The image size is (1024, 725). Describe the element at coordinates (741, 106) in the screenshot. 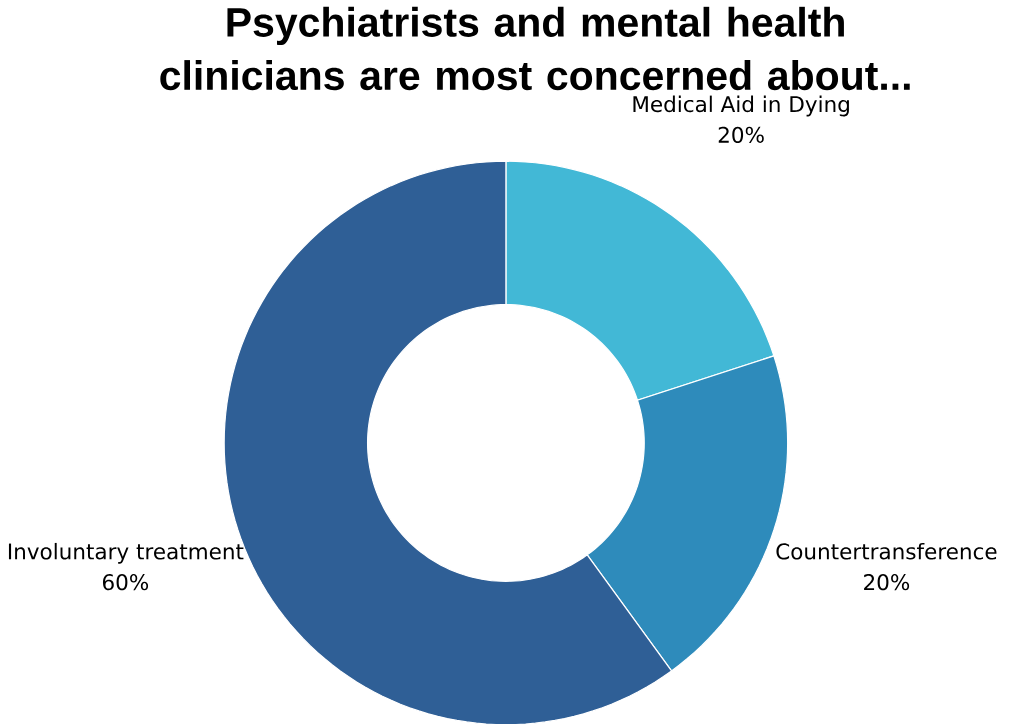

I see `slice-label: Medical Aid in Dying` at that location.